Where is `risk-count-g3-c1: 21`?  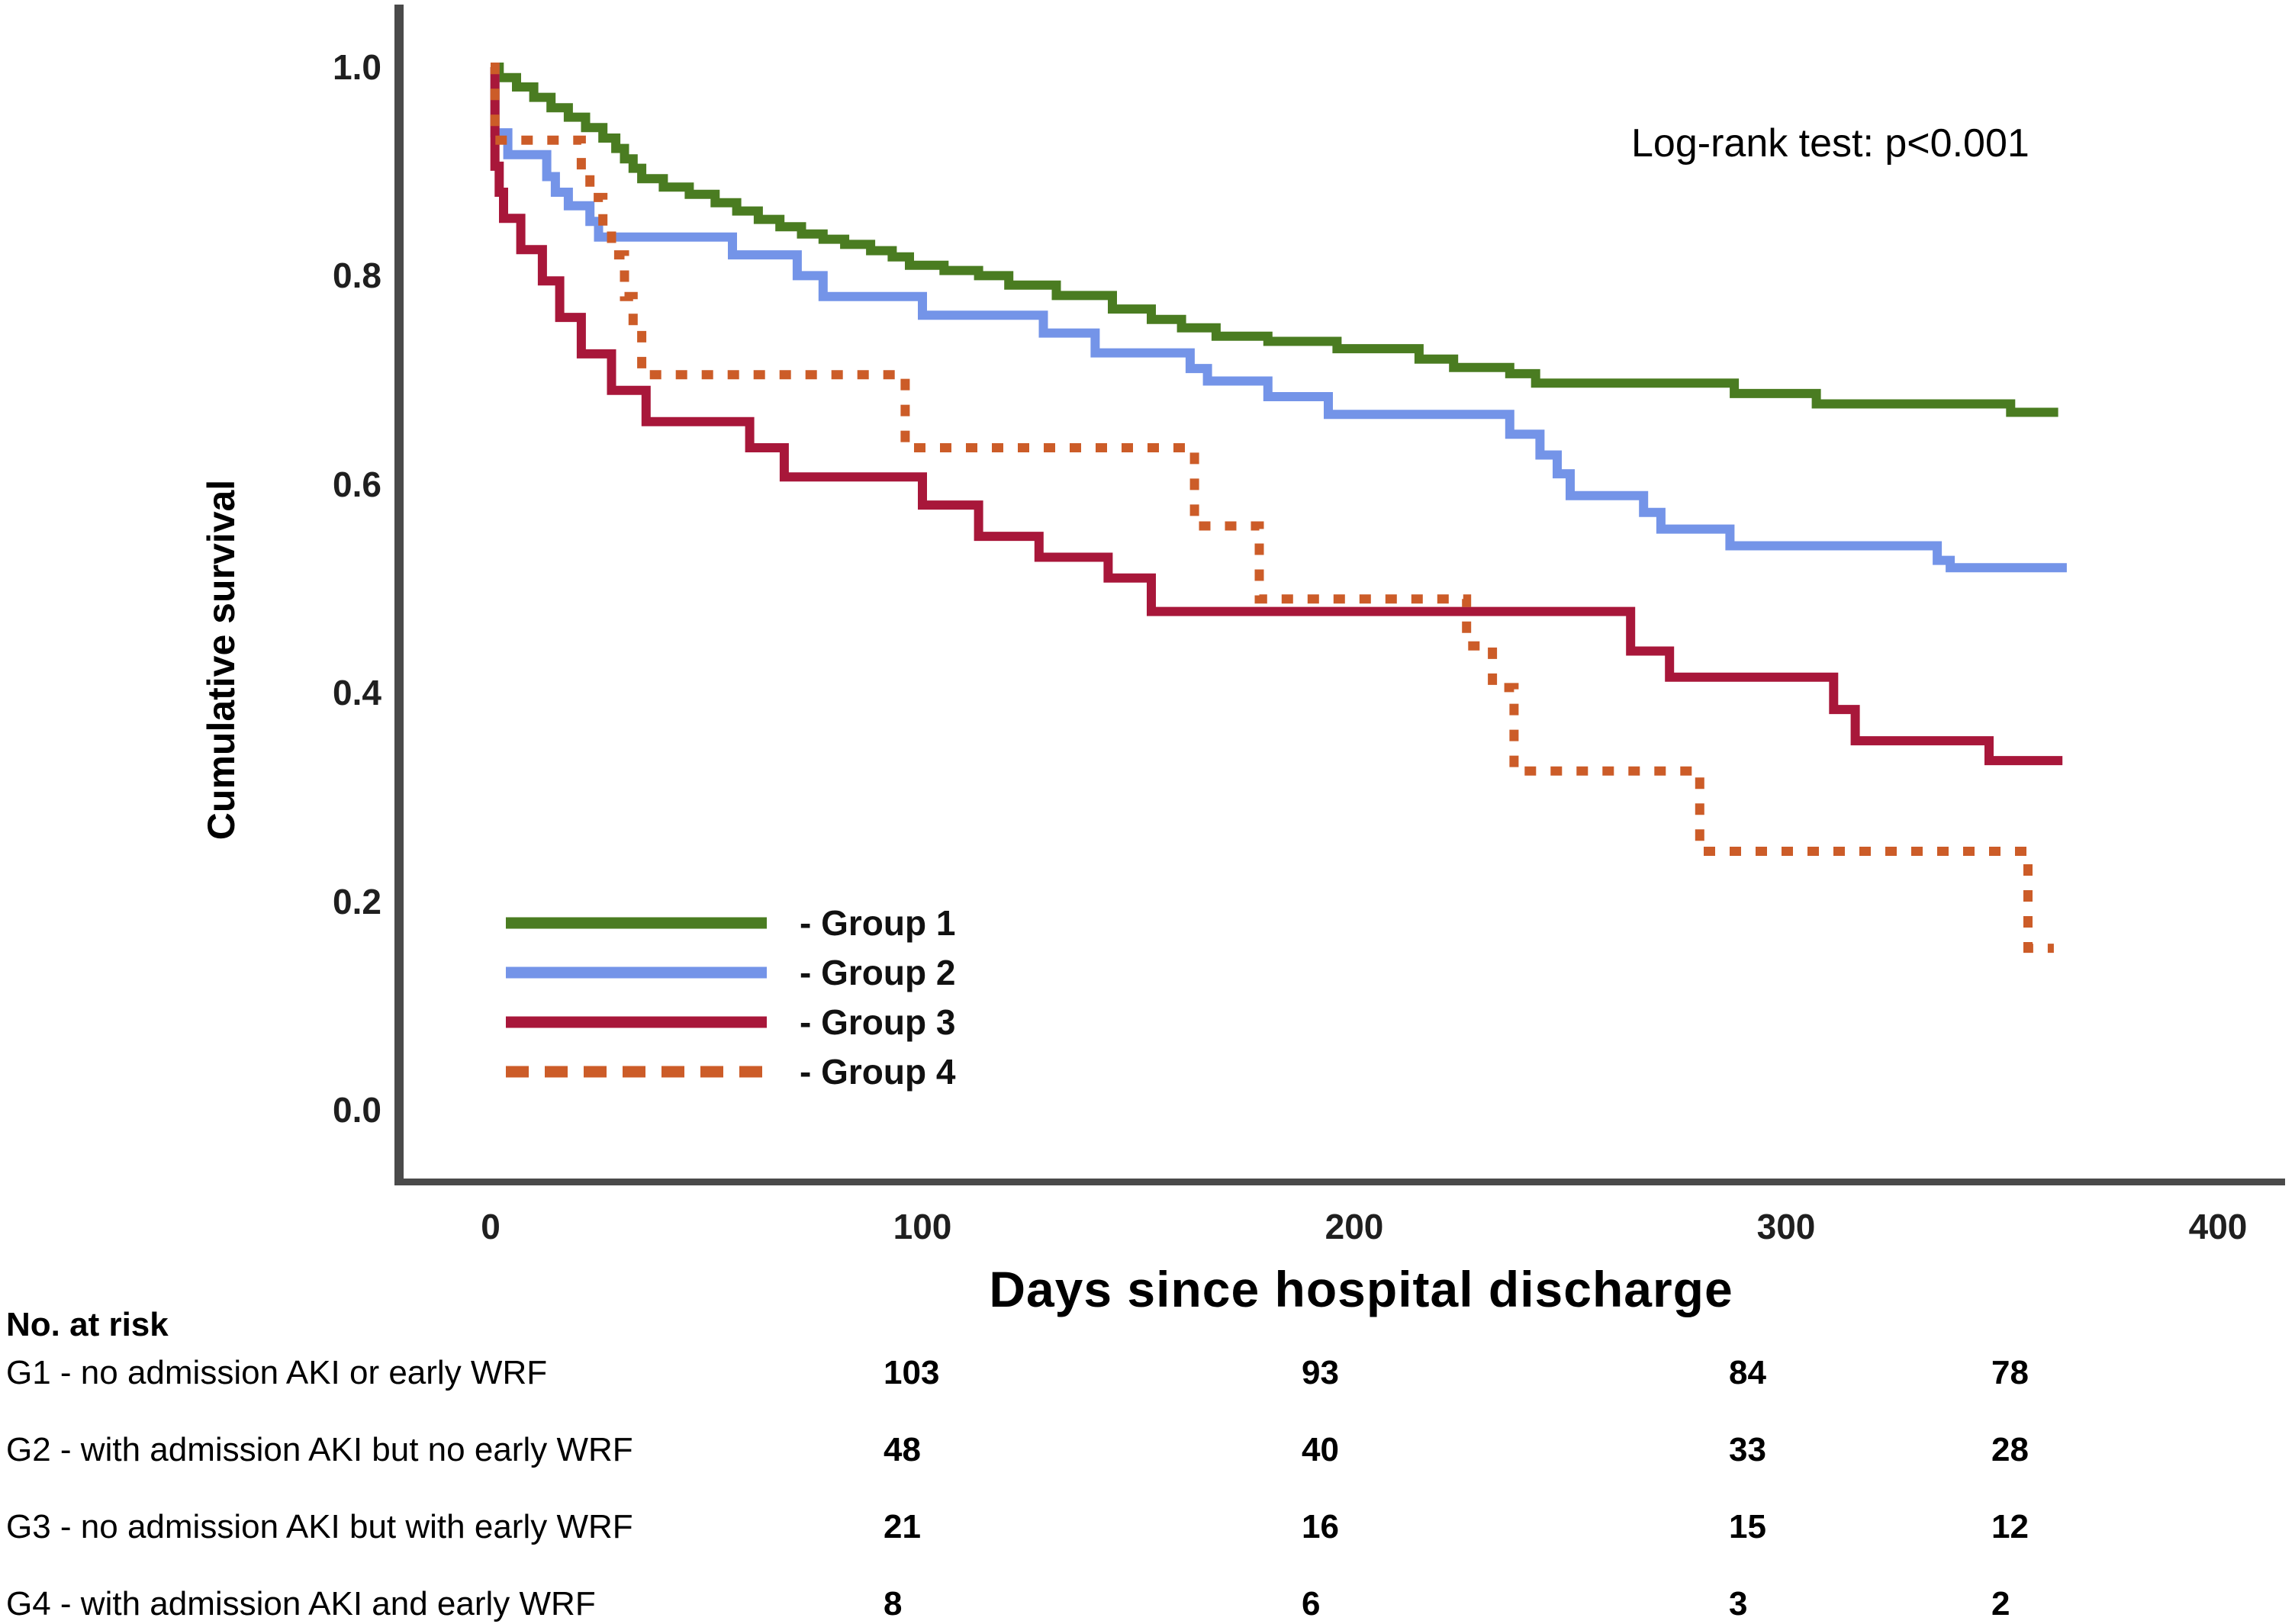 risk-count-g3-c1: 21 is located at coordinates (902, 1526).